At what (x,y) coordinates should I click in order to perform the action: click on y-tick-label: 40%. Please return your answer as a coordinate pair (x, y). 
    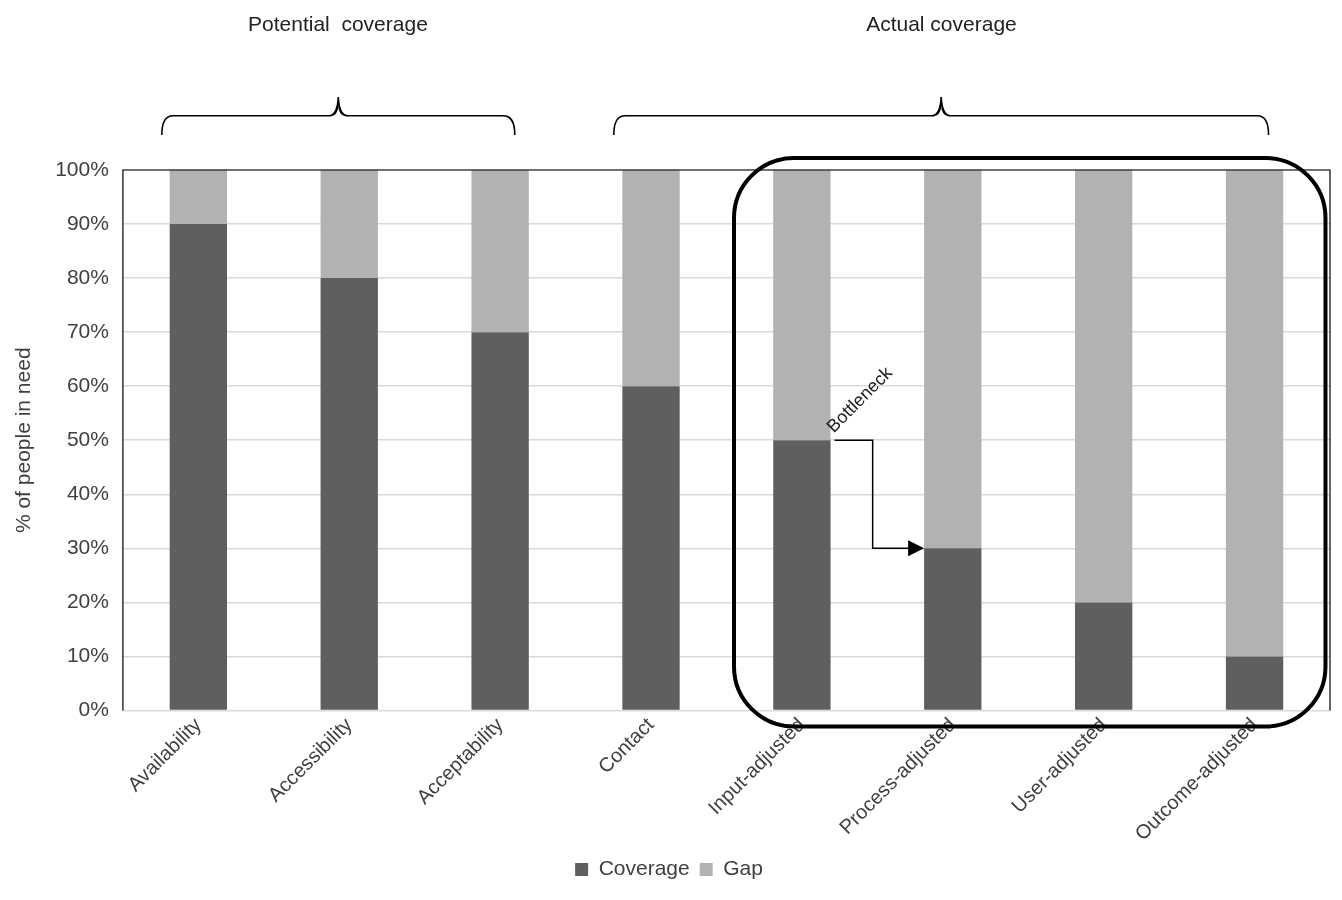
    Looking at the image, I should click on (87, 493).